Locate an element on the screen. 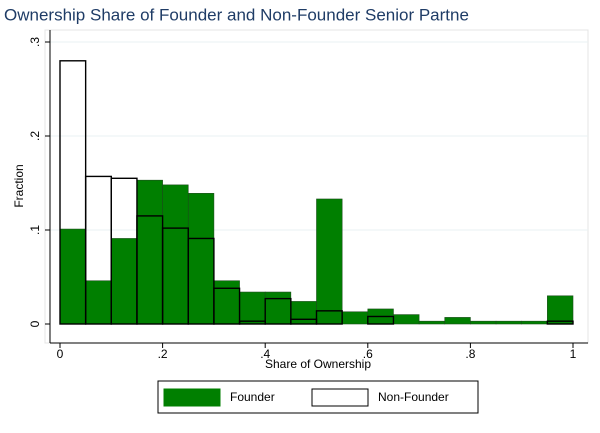 This screenshot has width=600, height=433. y-axis-label: Fraction is located at coordinates (19, 185).